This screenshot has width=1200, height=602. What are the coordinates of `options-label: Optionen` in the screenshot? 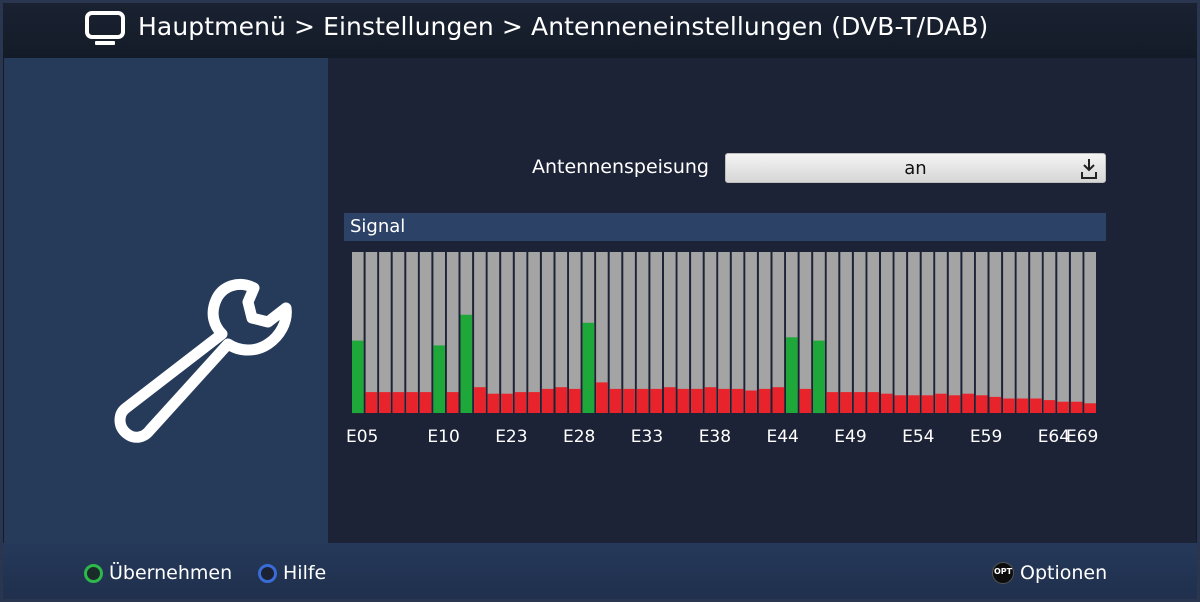 It's located at (1064, 573).